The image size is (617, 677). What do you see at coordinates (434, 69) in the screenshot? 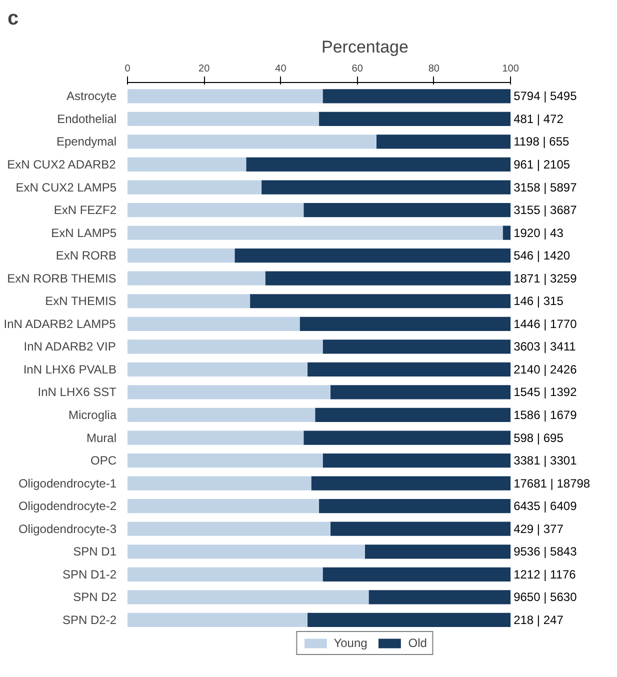
I see `x-tick-label: 80` at bounding box center [434, 69].